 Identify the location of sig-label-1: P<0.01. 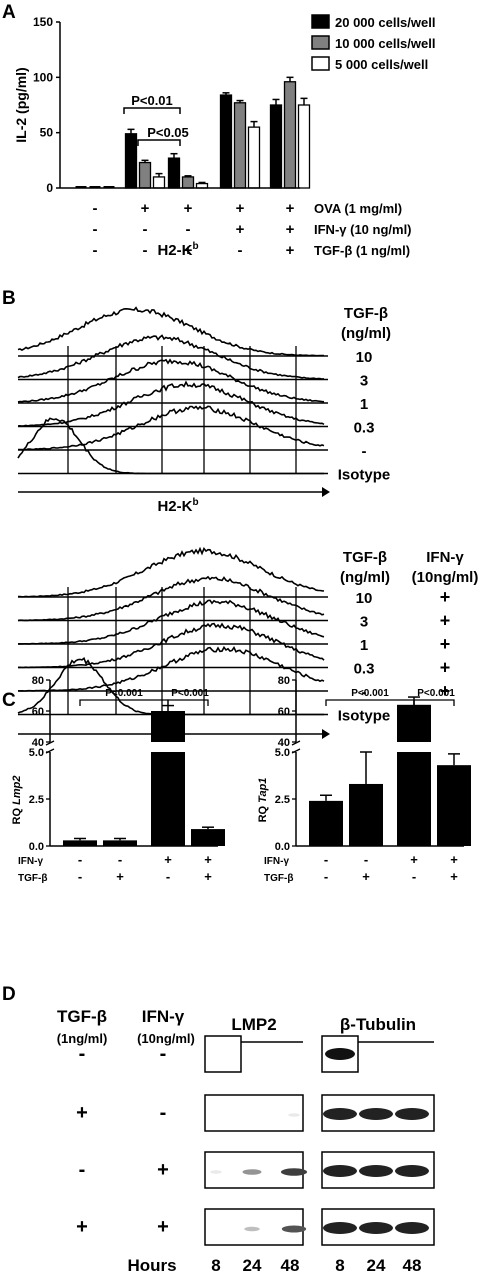
(152, 100).